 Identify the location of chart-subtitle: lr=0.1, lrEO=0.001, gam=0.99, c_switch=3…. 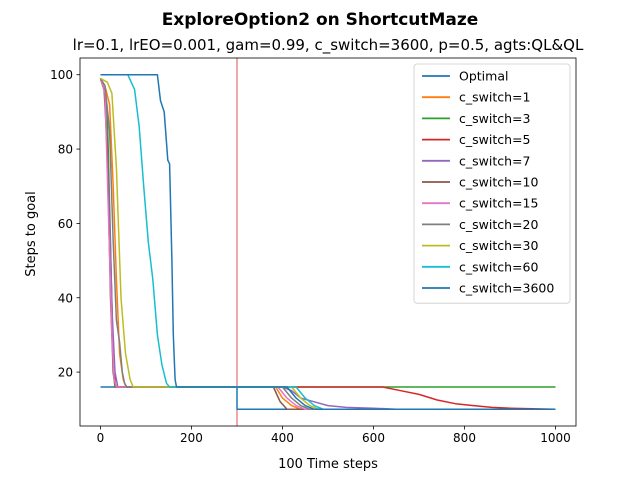
(328, 45).